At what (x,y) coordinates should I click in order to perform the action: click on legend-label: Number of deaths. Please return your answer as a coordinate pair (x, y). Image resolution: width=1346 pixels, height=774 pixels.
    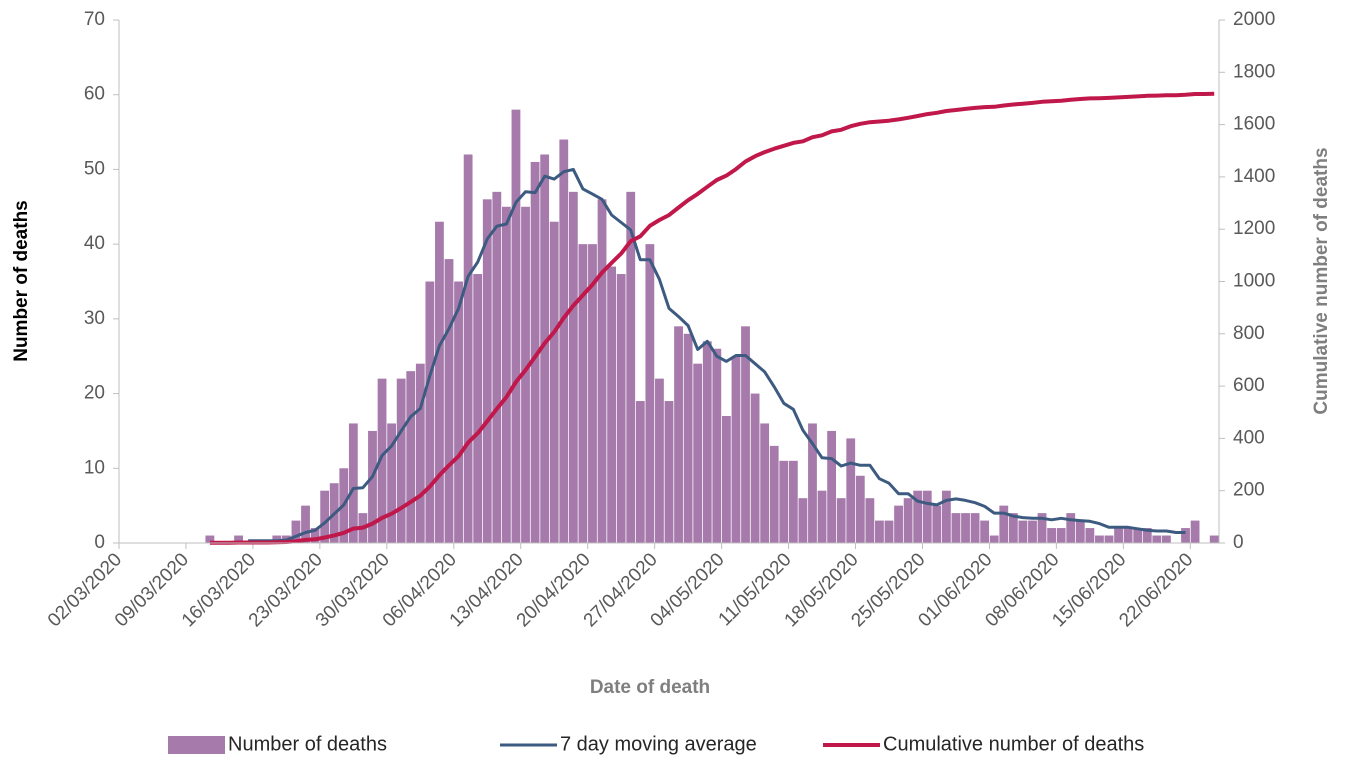
    Looking at the image, I should click on (307, 744).